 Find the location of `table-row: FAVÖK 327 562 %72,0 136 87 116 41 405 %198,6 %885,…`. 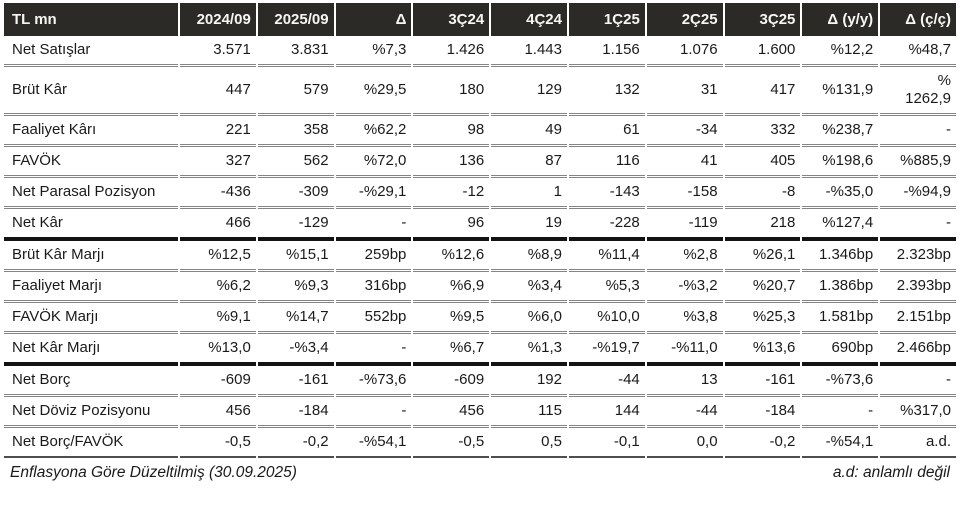

table-row: FAVÖK 327 562 %72,0 136 87 116 41 405 %198,6 %885,… is located at coordinates (480, 162).